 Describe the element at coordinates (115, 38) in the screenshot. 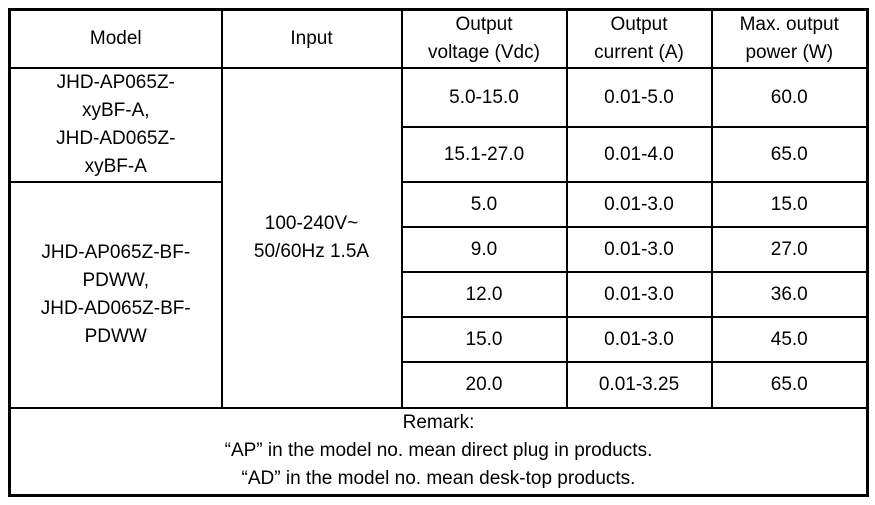

I see `col-header-model: Model` at that location.